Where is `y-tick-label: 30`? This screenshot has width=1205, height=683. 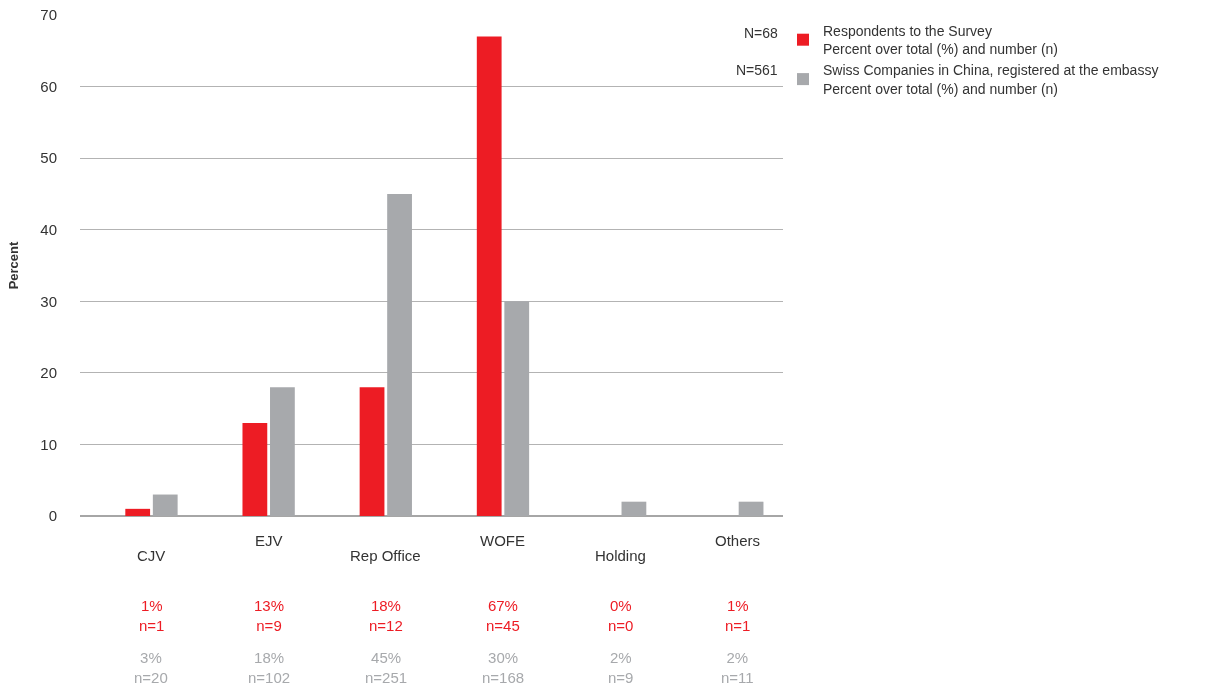 y-tick-label: 30 is located at coordinates (48, 301).